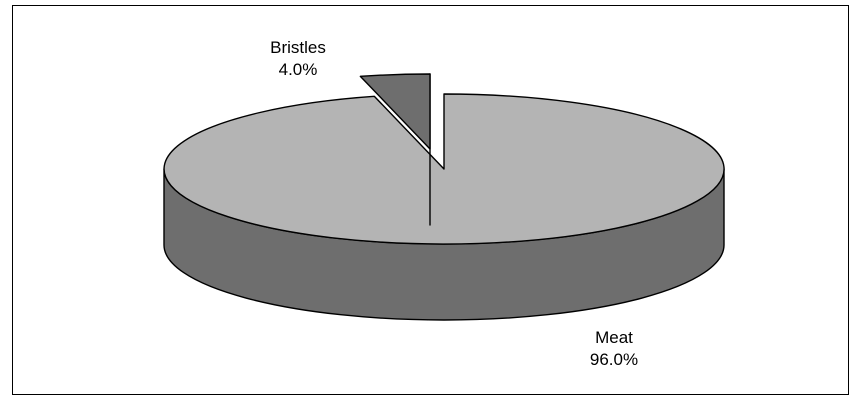 The height and width of the screenshot is (396, 864). I want to click on slice-value-meat: 96.0%, so click(614, 359).